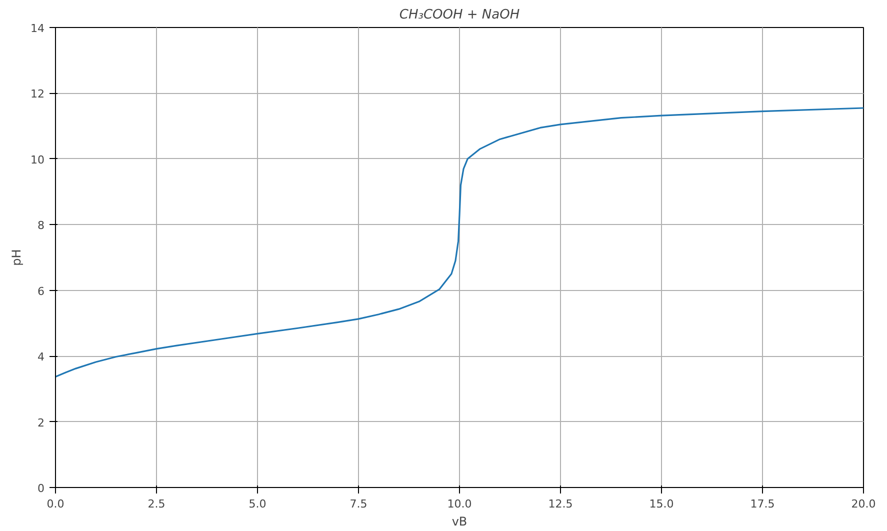 The width and height of the screenshot is (887, 531). I want to click on x-axis-title: vB, so click(460, 521).